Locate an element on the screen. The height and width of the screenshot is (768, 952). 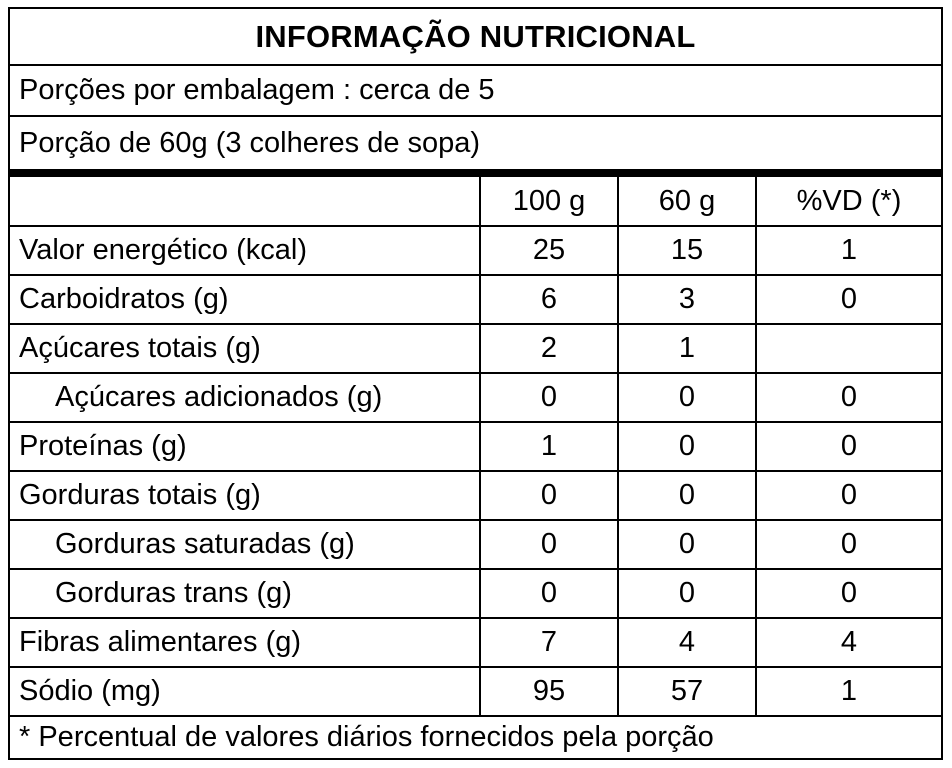
table-row: Açúcares totais (g) 2 1 is located at coordinates (475, 349).